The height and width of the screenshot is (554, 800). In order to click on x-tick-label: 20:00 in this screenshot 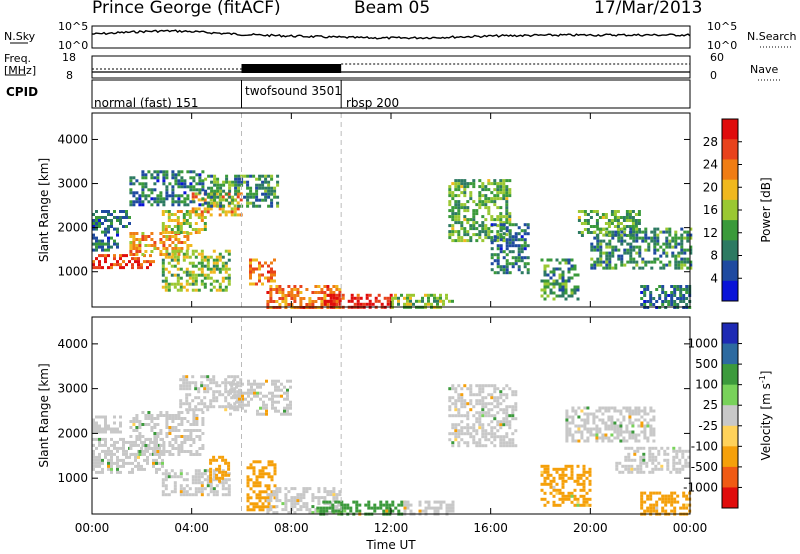, I will do `click(590, 528)`.